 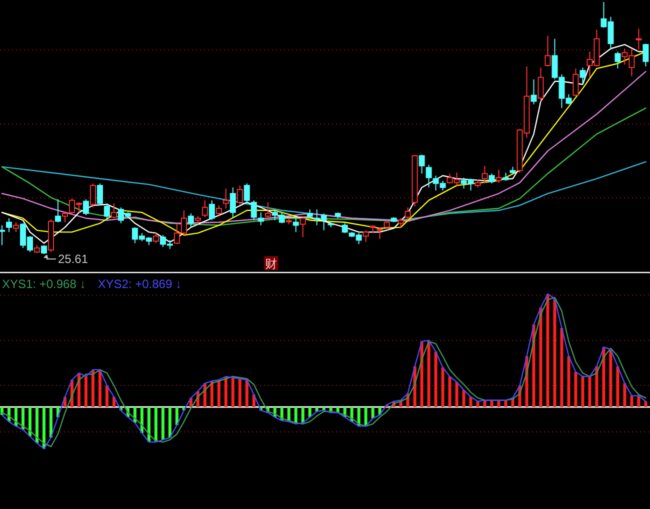 What do you see at coordinates (44, 284) in the screenshot?
I see `text: XYS1: +0.968 ↓` at bounding box center [44, 284].